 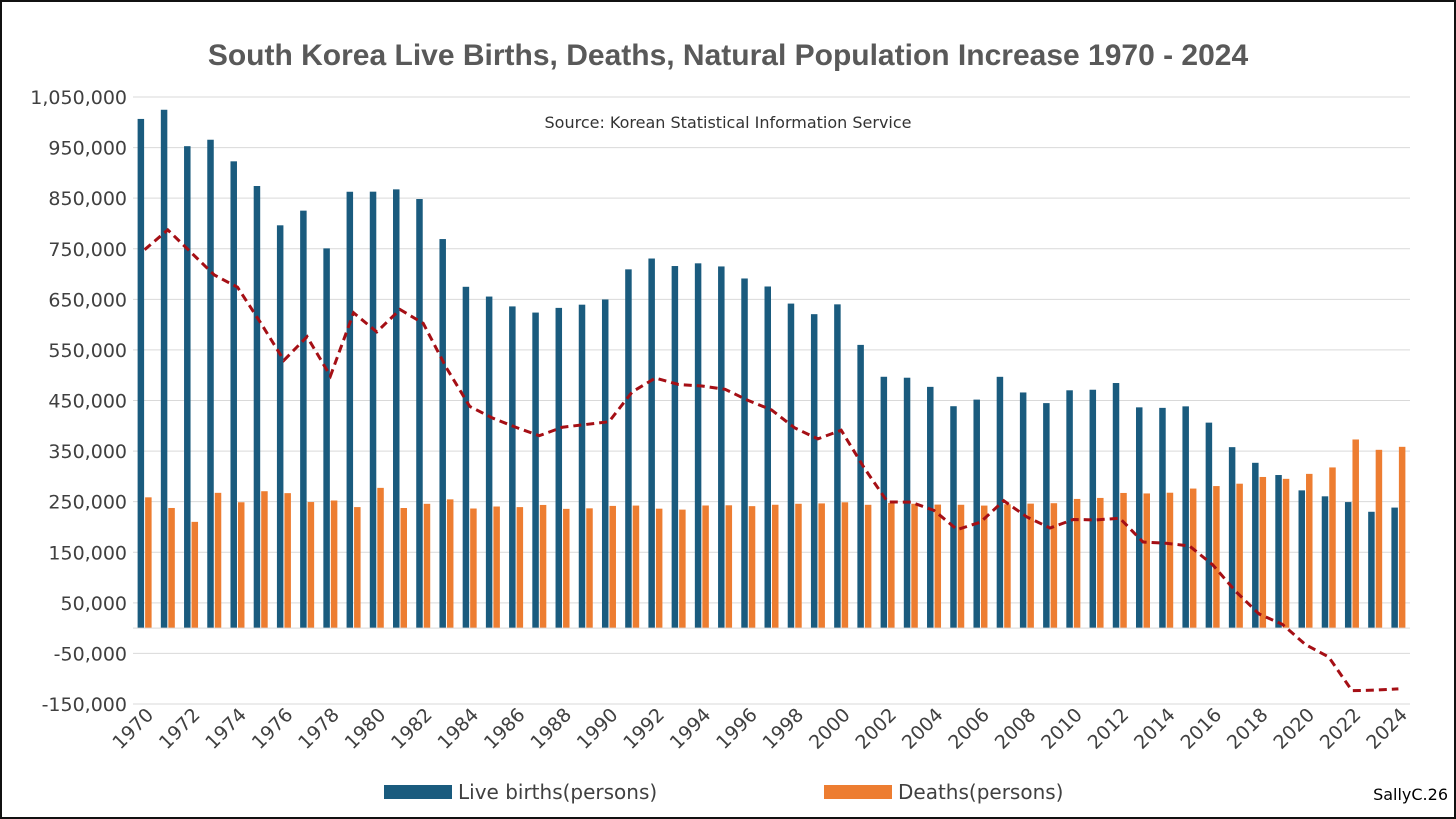 I want to click on legend-swatch-live-births, so click(x=418, y=792).